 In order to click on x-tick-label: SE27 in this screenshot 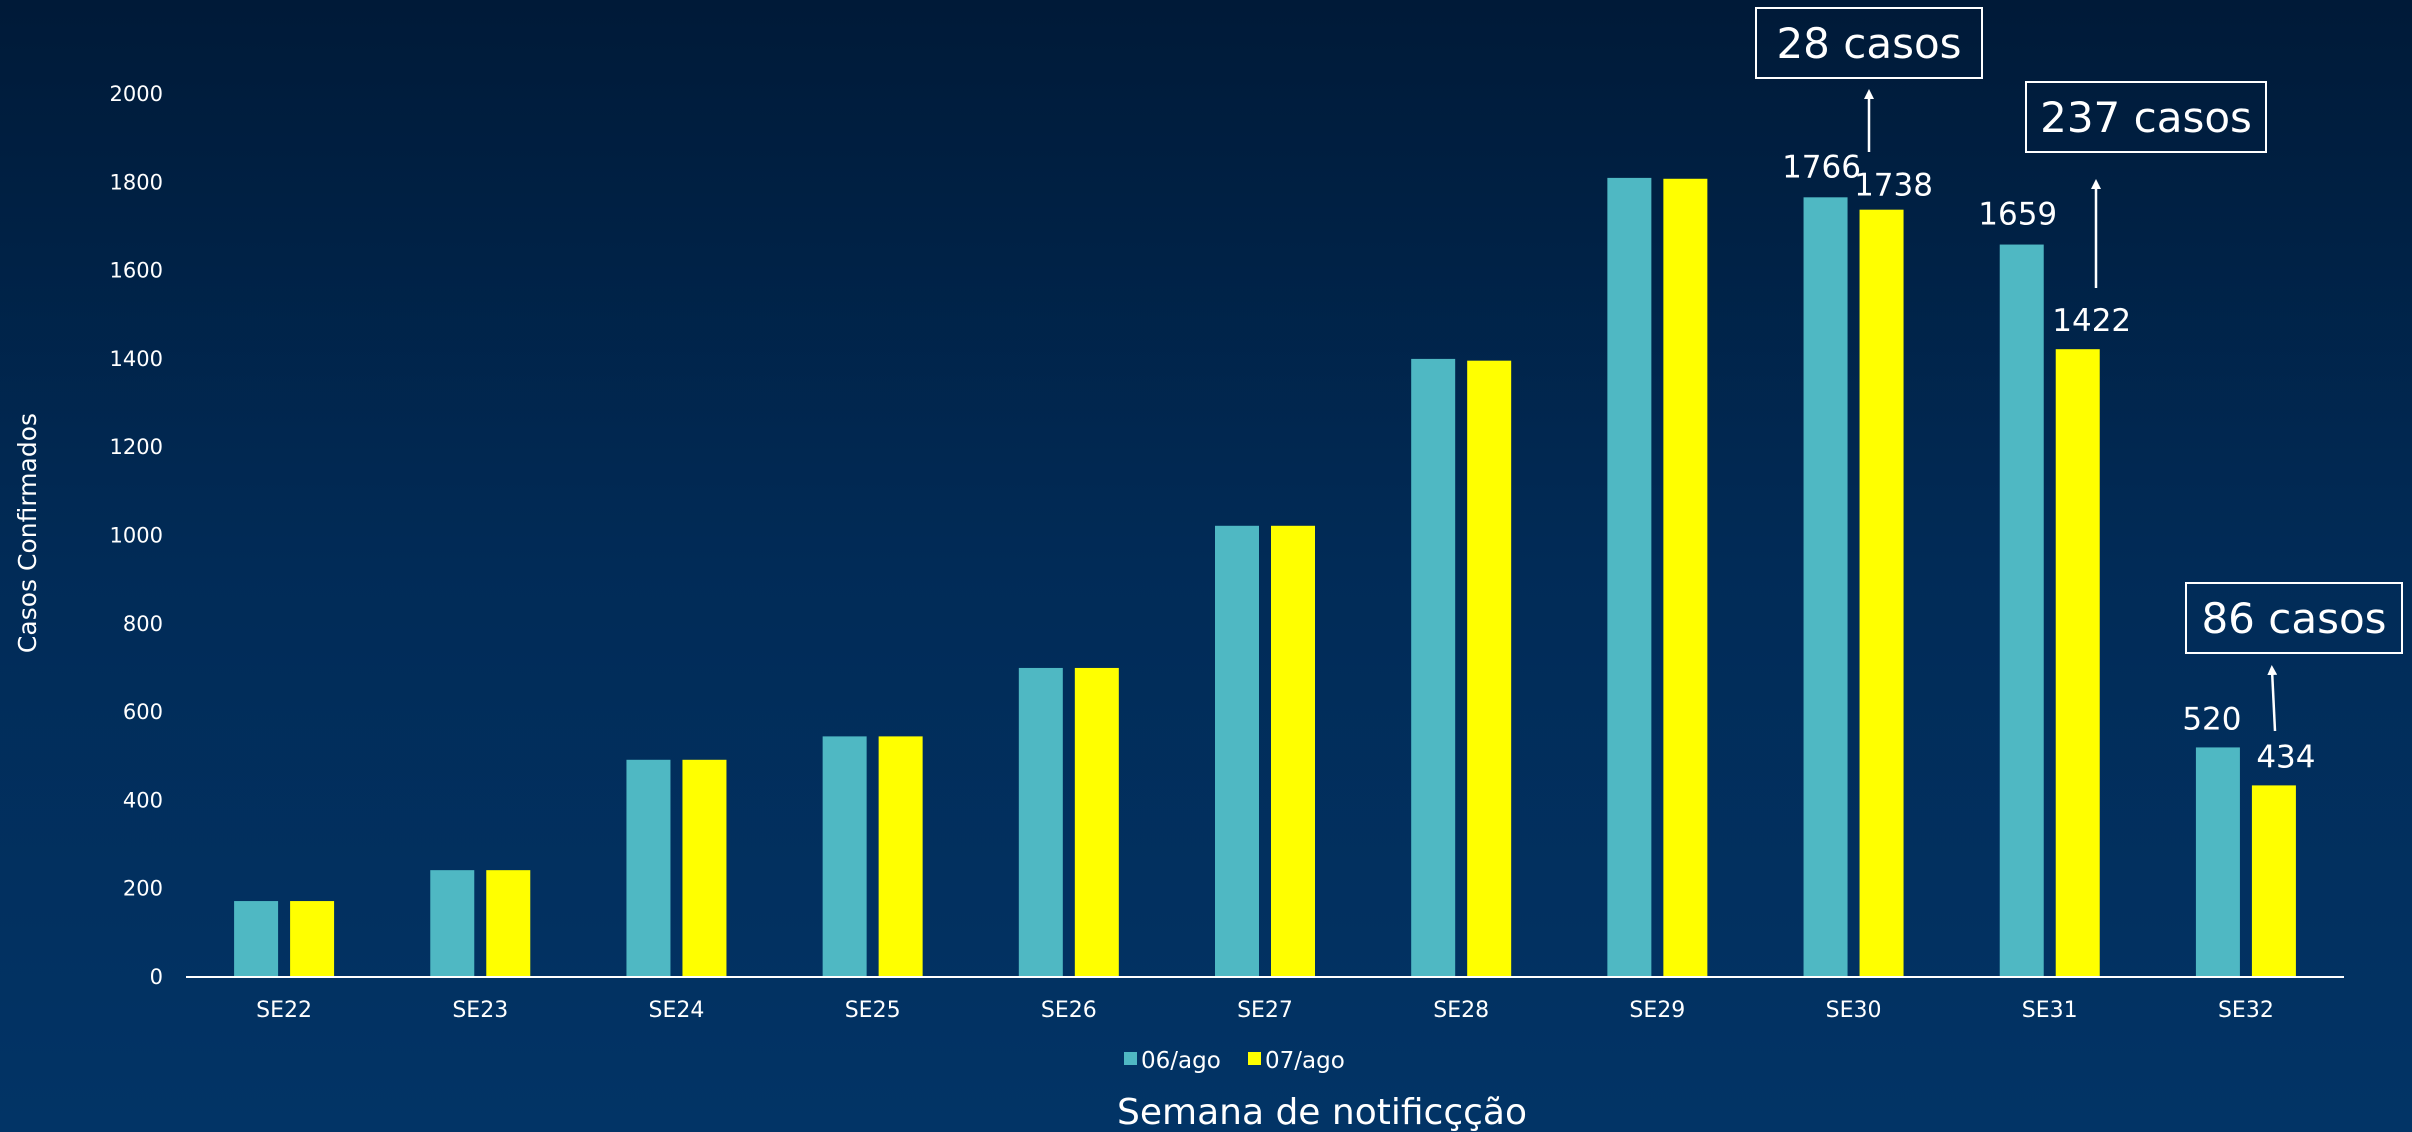, I will do `click(1265, 1010)`.